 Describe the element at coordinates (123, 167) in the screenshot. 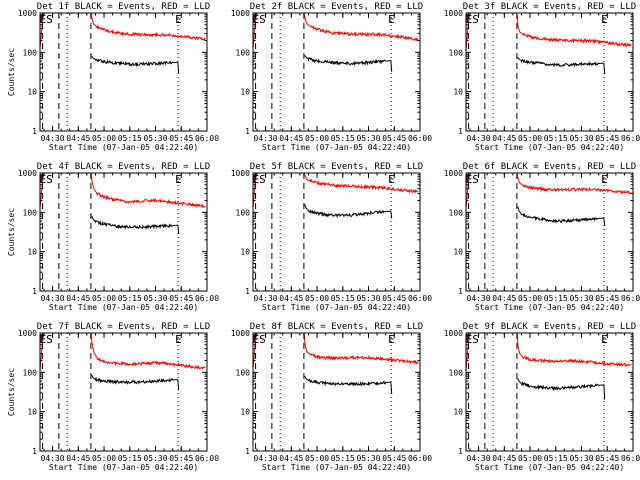

I see `chart-title: Det 4f BLACK = Events, RED = LLD` at that location.